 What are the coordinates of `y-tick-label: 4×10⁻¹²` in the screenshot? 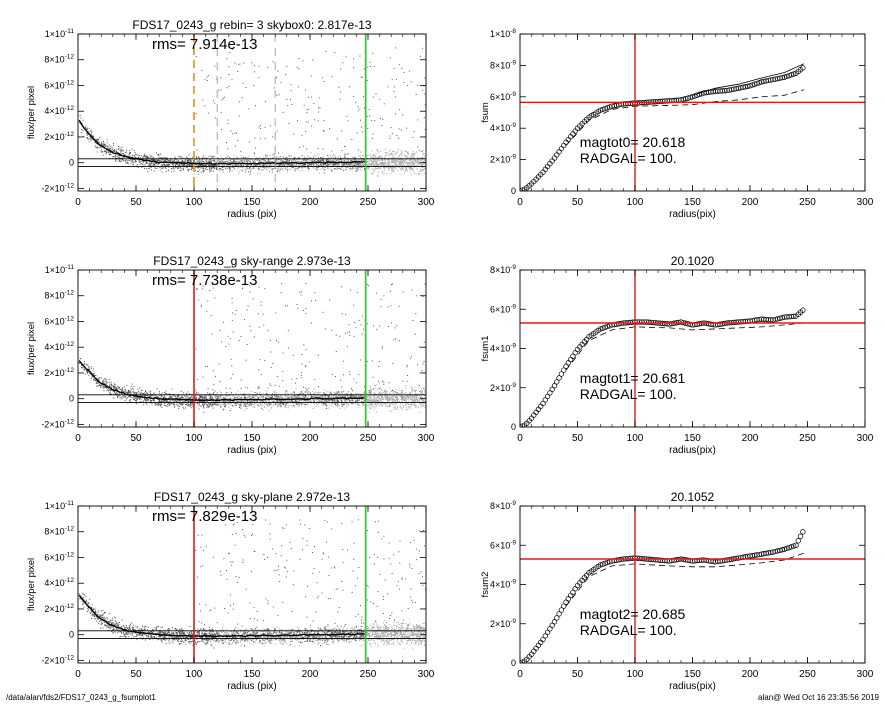 It's located at (59, 110).